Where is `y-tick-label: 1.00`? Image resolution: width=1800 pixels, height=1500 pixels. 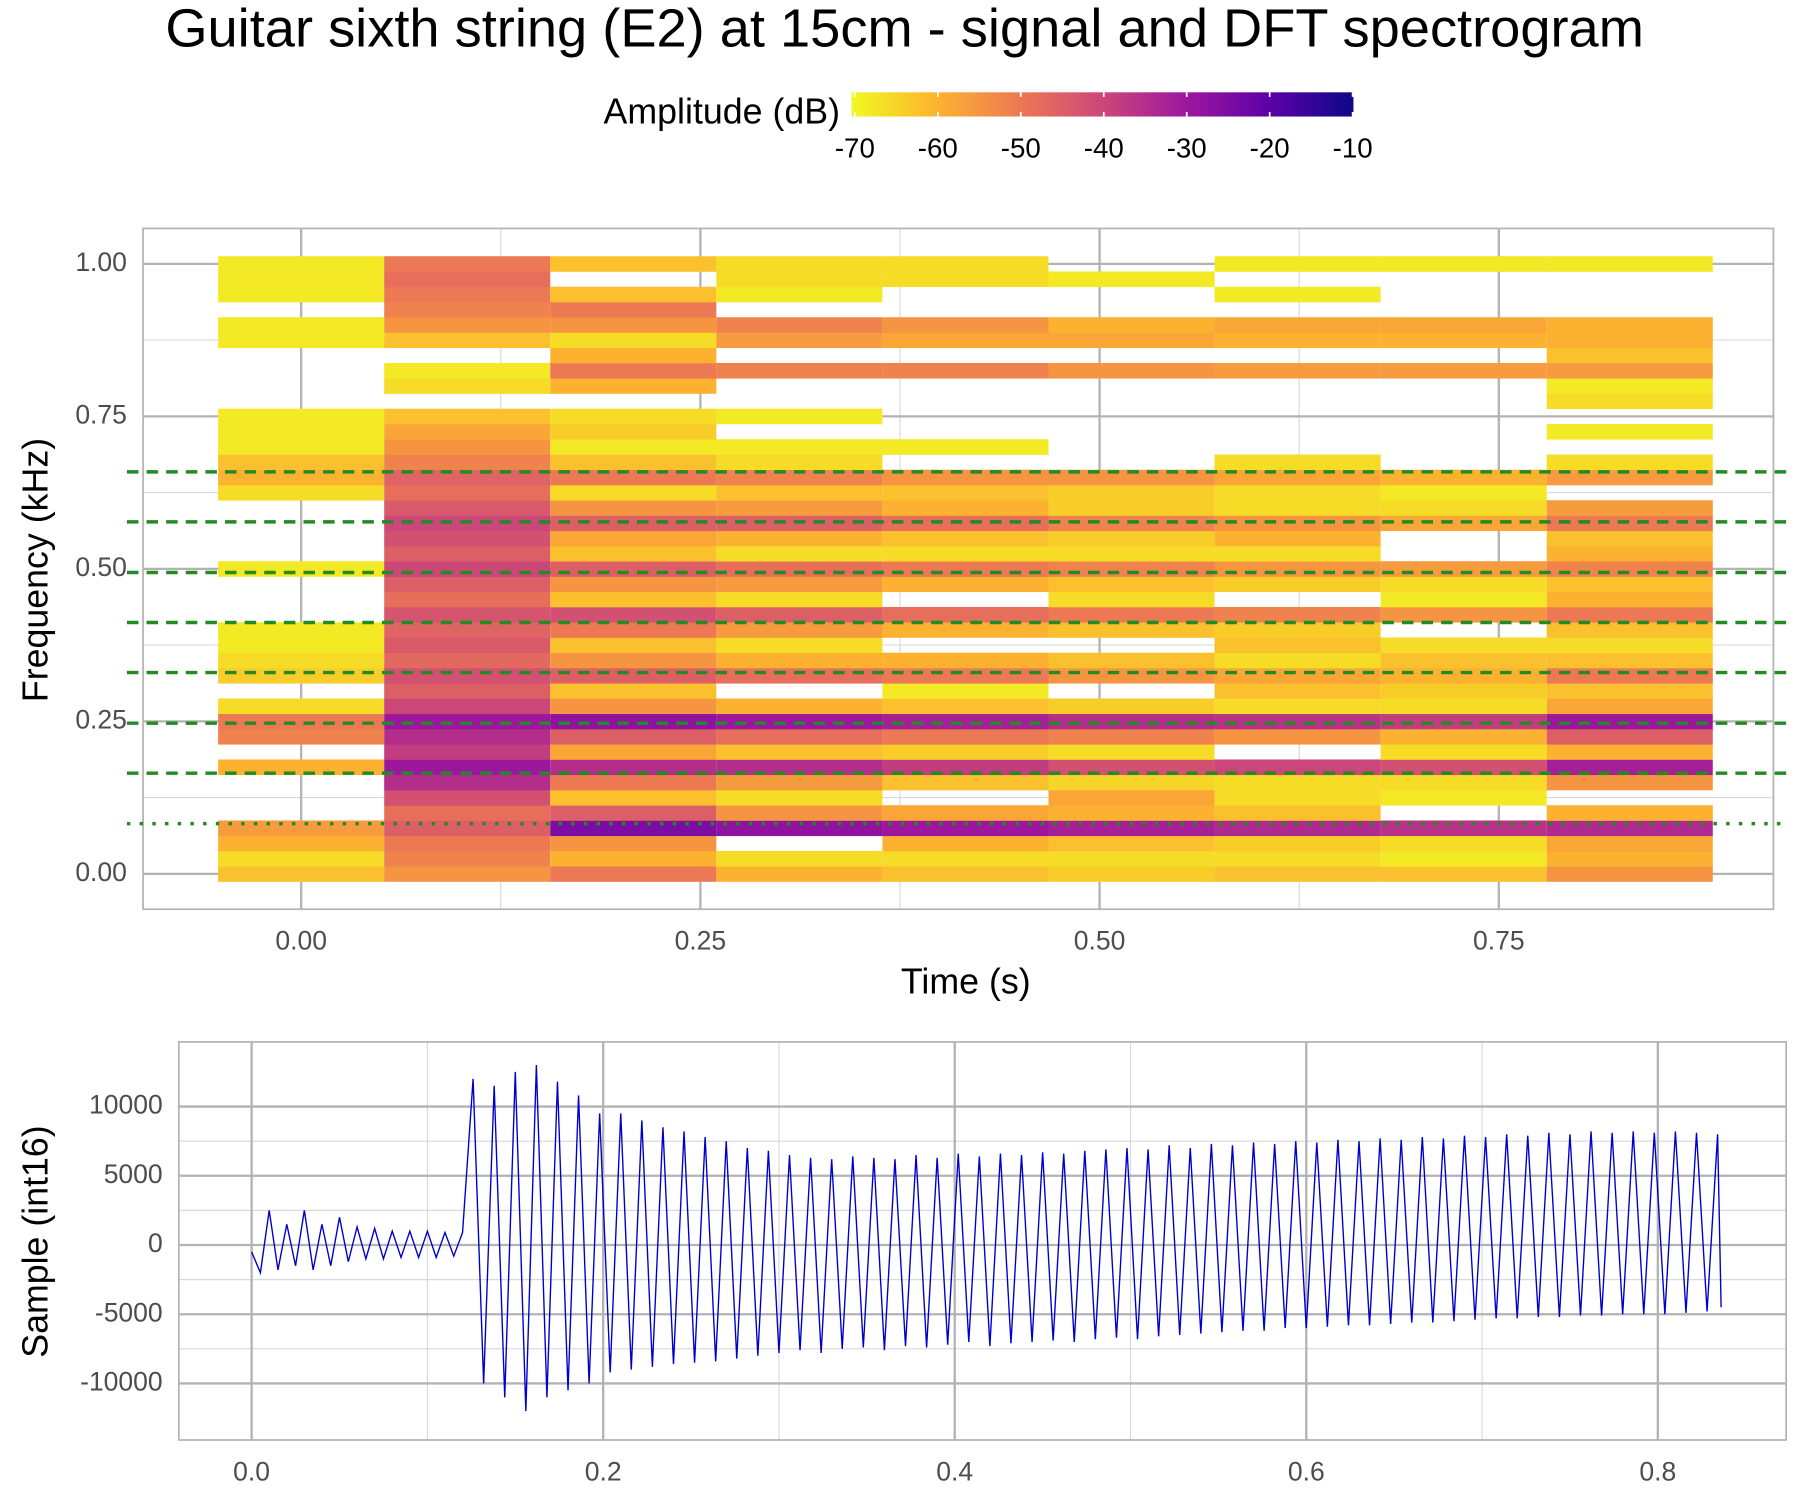 y-tick-label: 1.00 is located at coordinates (101, 262).